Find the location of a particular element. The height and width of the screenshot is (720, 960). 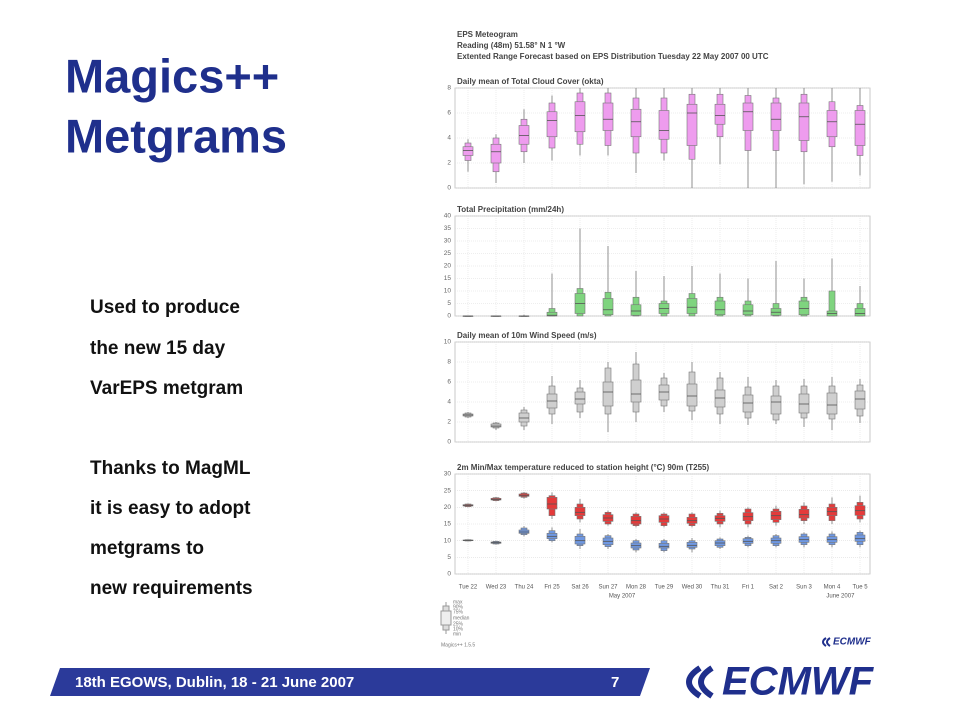

x-group-label: May 2007 is located at coordinates (622, 597).